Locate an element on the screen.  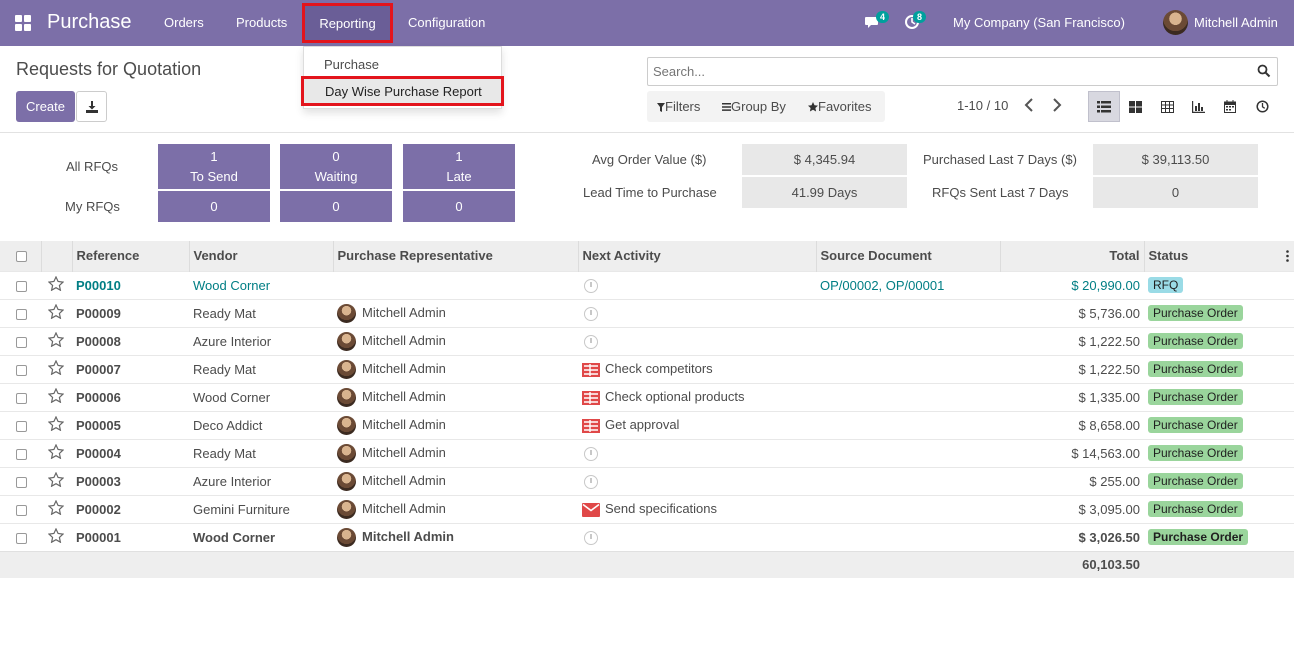
search-icon is located at coordinates (1264, 71).